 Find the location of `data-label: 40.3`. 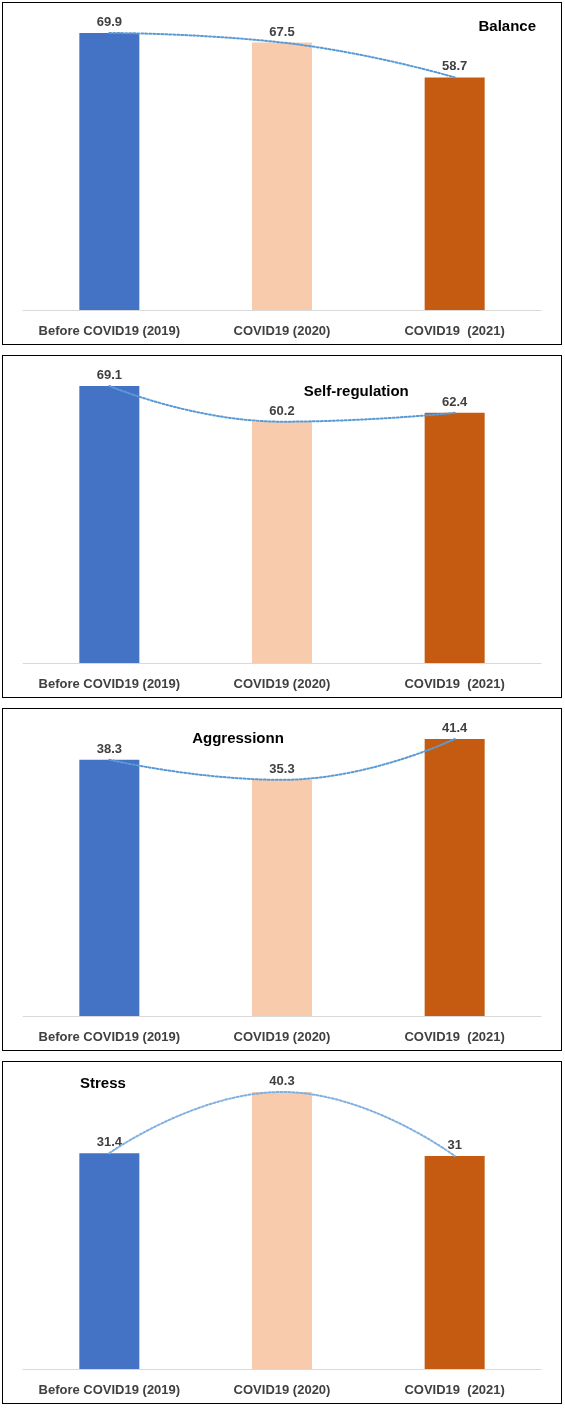

data-label: 40.3 is located at coordinates (282, 1080).